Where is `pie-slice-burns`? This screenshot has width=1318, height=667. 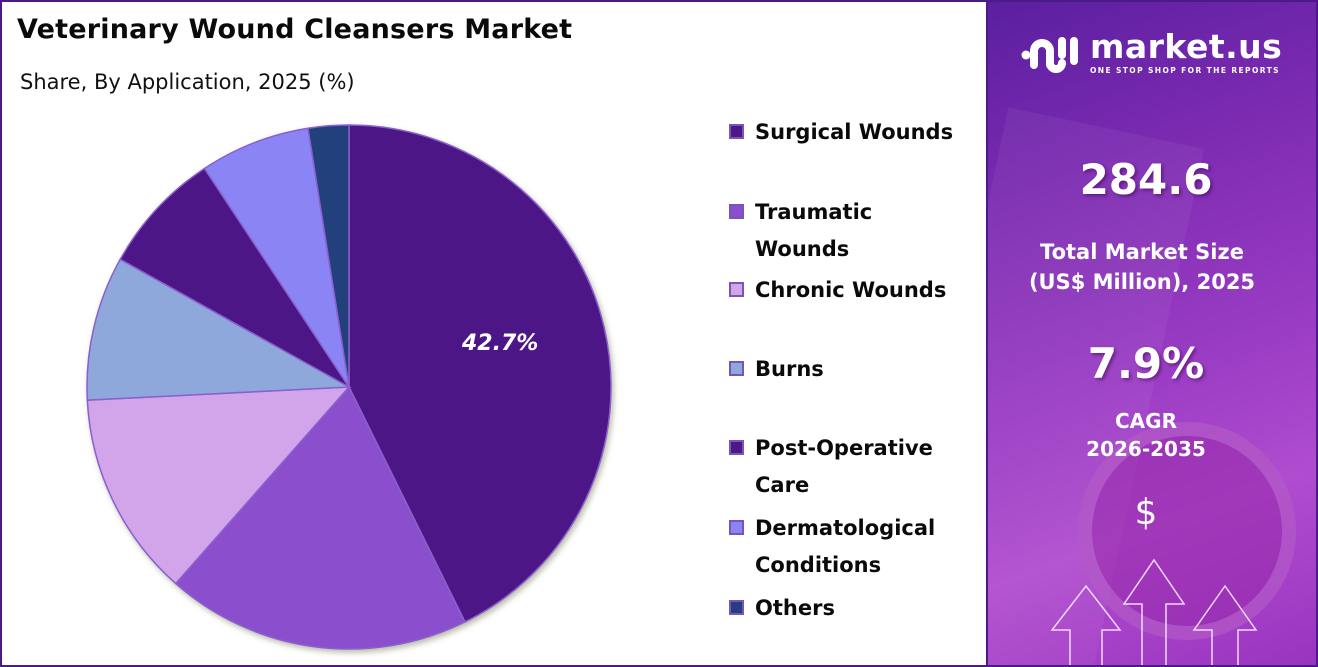 pie-slice-burns is located at coordinates (219, 329).